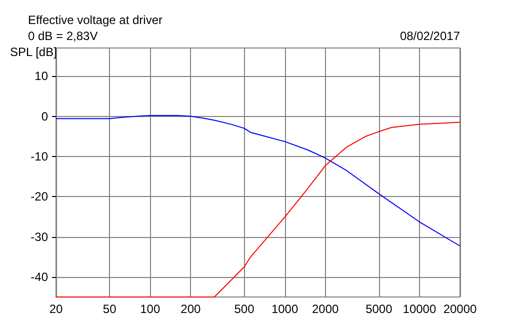  What do you see at coordinates (326, 309) in the screenshot?
I see `x-tick-label: 2000` at bounding box center [326, 309].